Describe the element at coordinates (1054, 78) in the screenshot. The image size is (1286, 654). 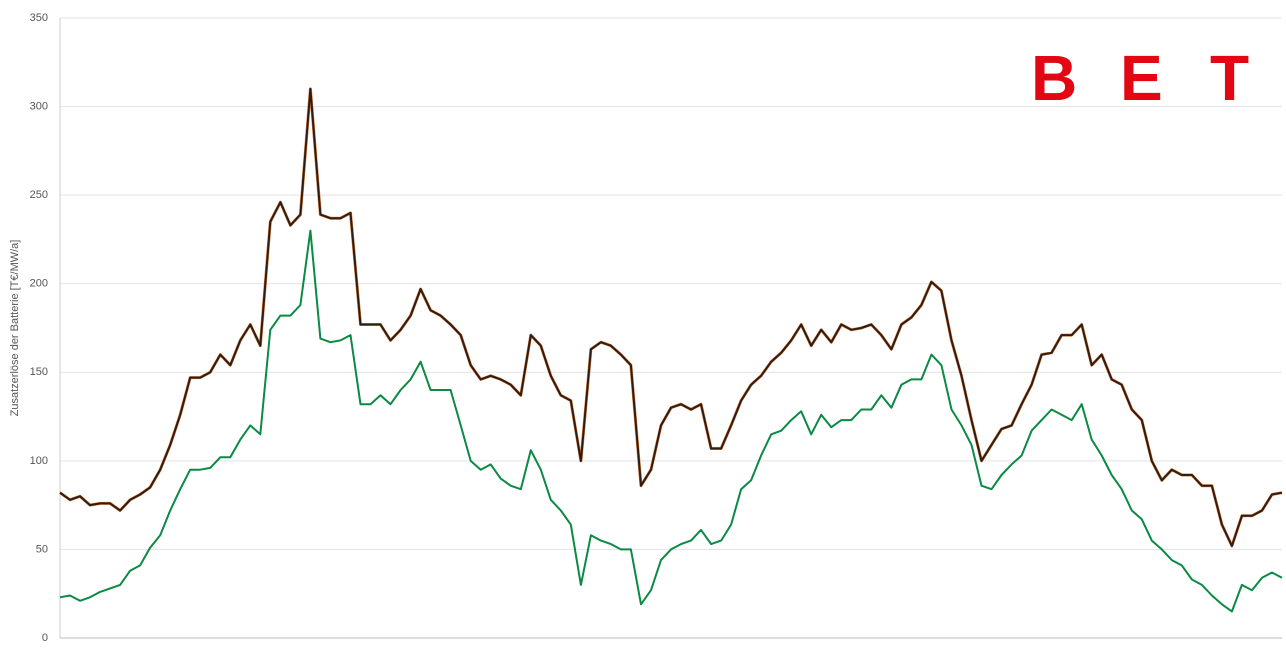
I see `logo-letter: B` at that location.